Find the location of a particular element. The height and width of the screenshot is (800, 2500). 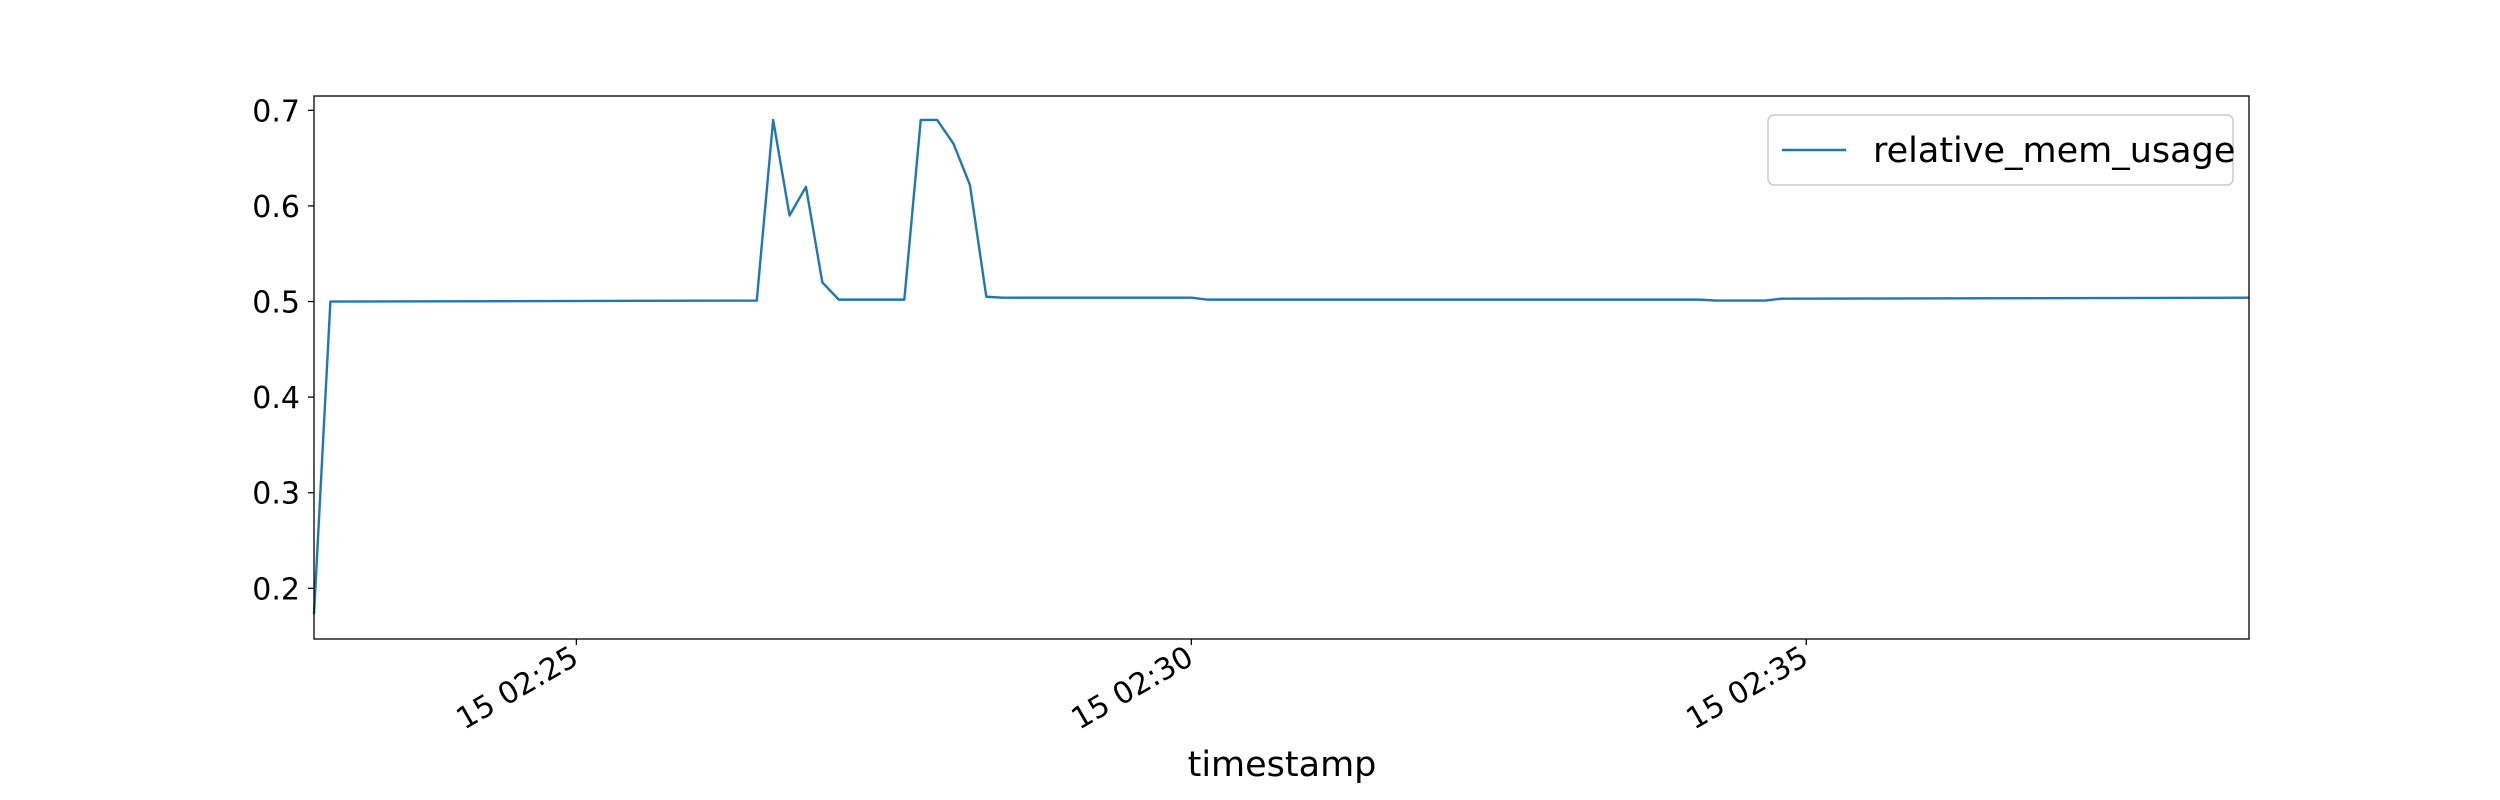

y-tick-label: 0.3 is located at coordinates (276, 494).